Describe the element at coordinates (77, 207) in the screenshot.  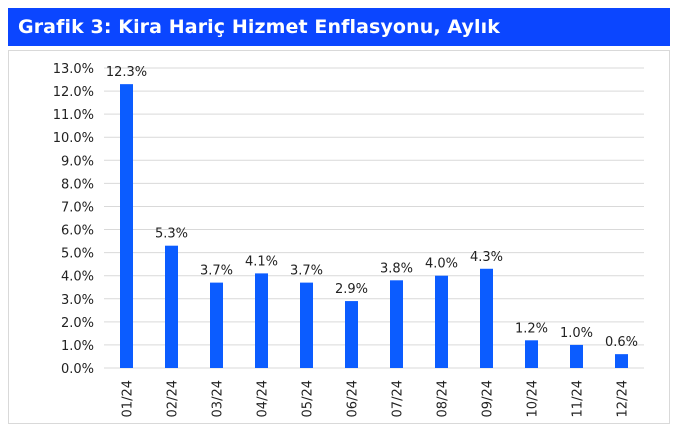
I see `y-tick-label: 7.0%` at that location.